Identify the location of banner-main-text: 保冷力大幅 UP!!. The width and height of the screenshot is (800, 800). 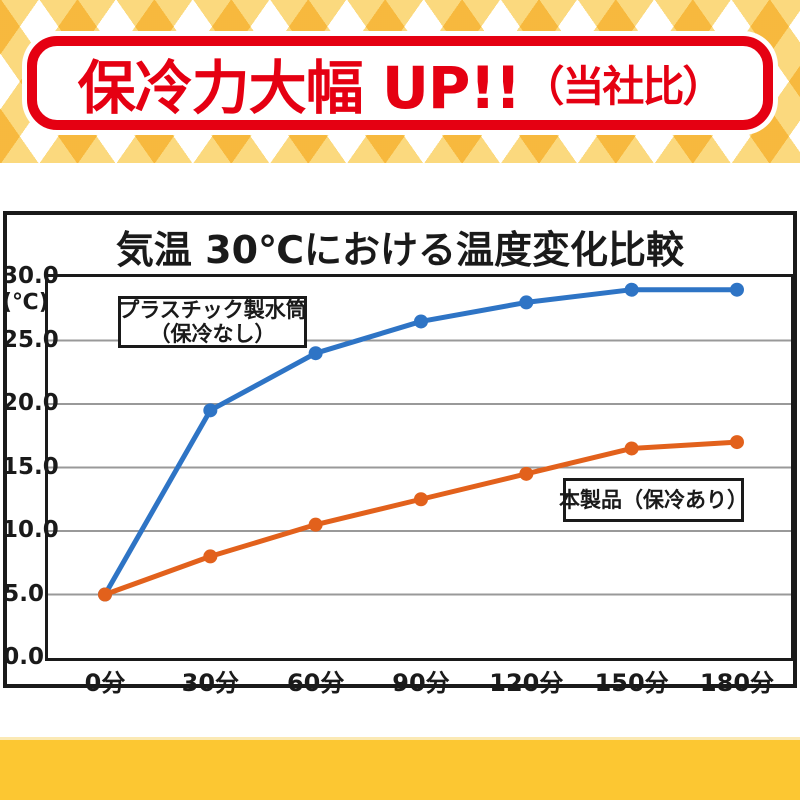
(299, 88).